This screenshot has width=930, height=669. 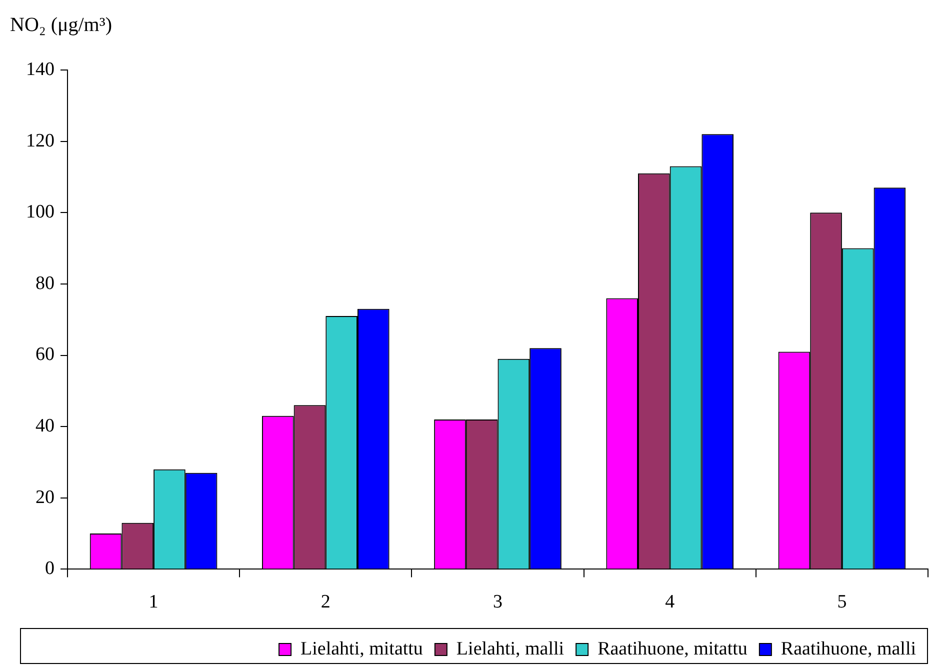 I want to click on y-tick-label: 60, so click(x=45, y=355).